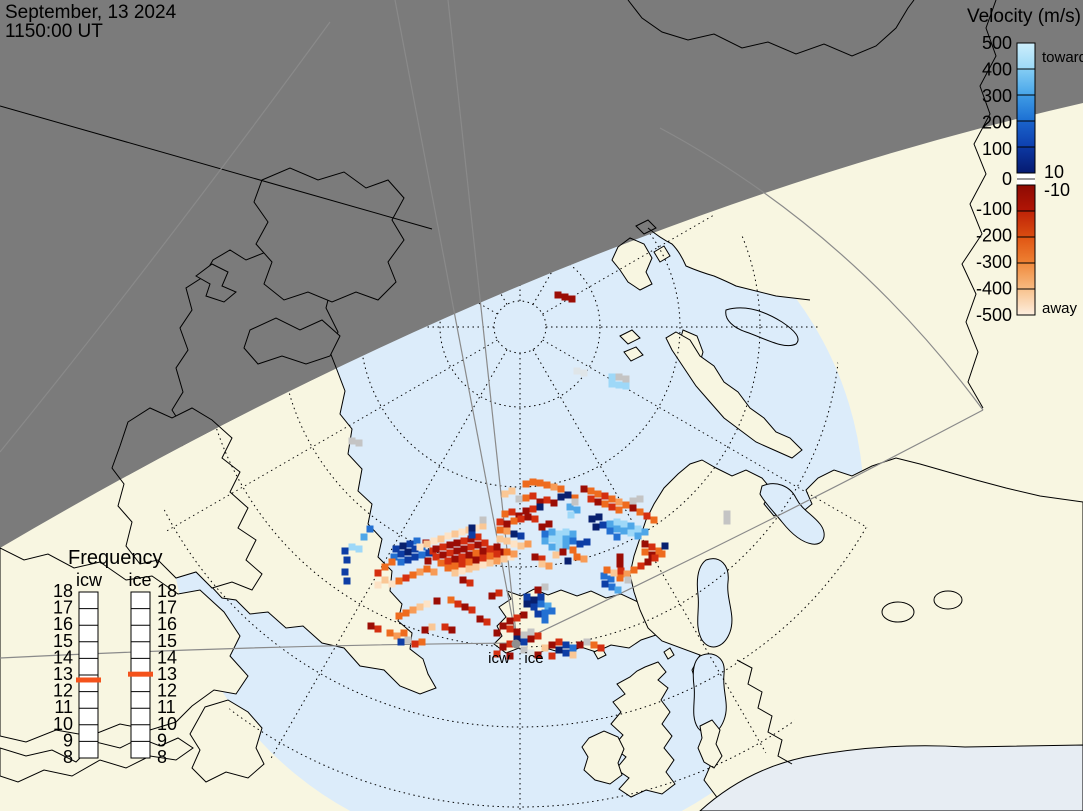  What do you see at coordinates (994, 288) in the screenshot?
I see `colorbar-tick-label: -400` at bounding box center [994, 288].